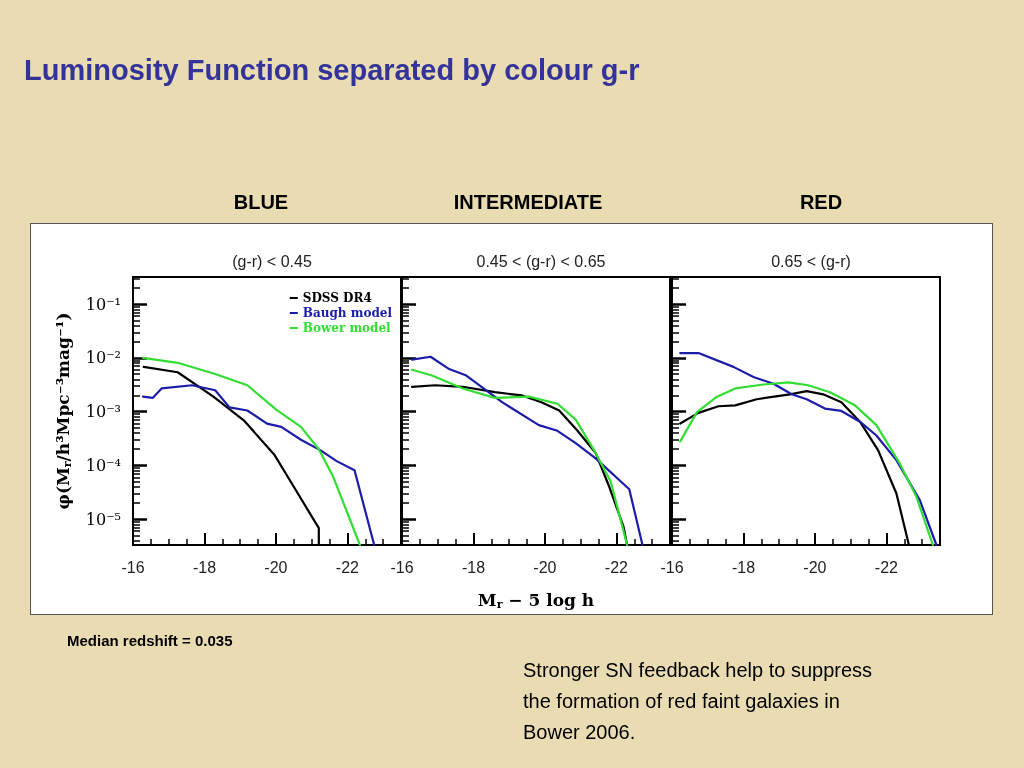 Image resolution: width=1024 pixels, height=768 pixels. What do you see at coordinates (811, 261) in the screenshot?
I see `chart-subtitle: 0.65 < (g-r)` at bounding box center [811, 261].